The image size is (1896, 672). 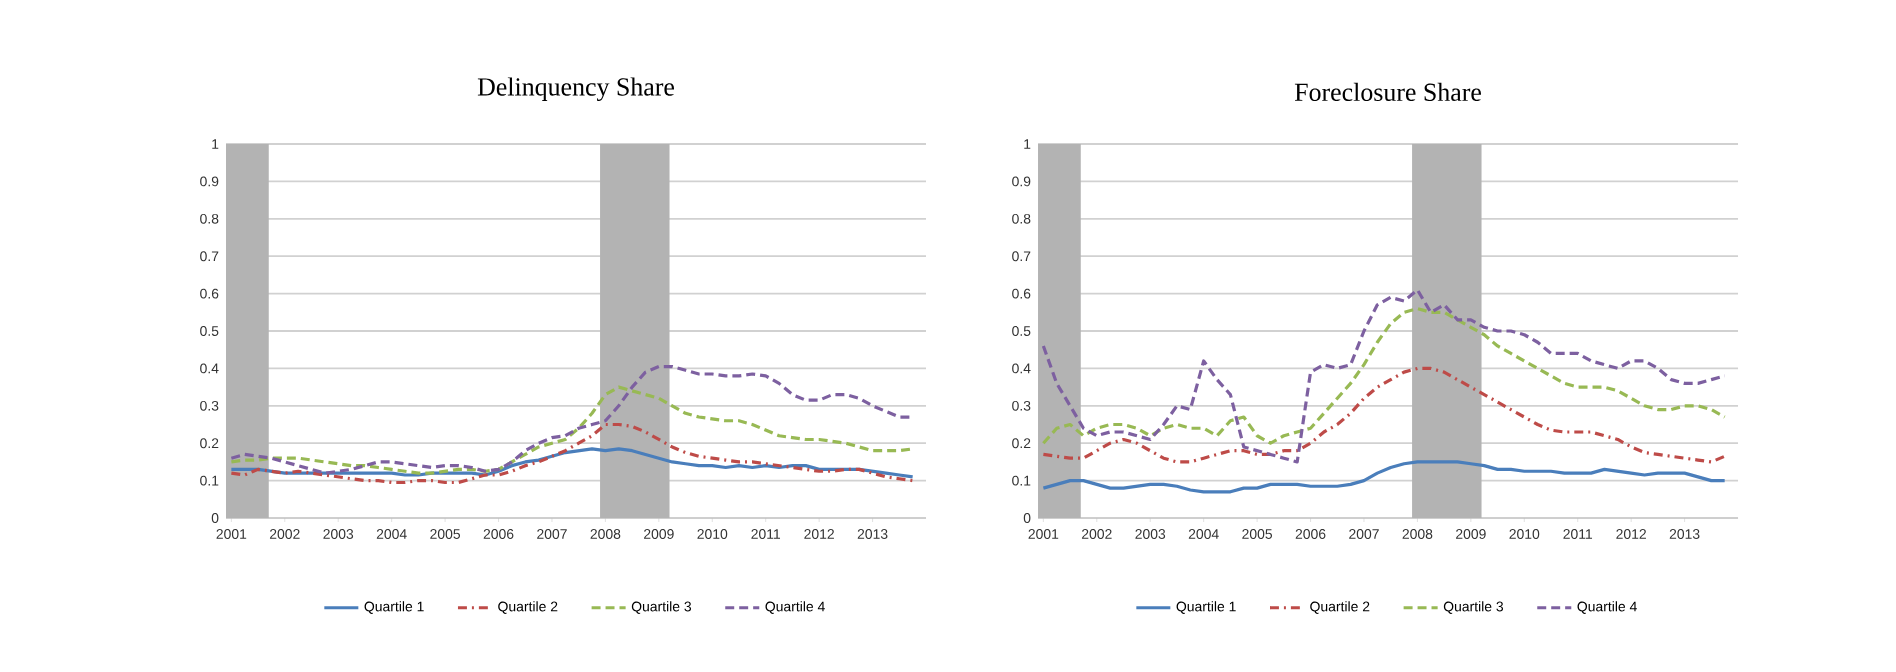 I want to click on chart-title: Delinquency Share, so click(x=575, y=89).